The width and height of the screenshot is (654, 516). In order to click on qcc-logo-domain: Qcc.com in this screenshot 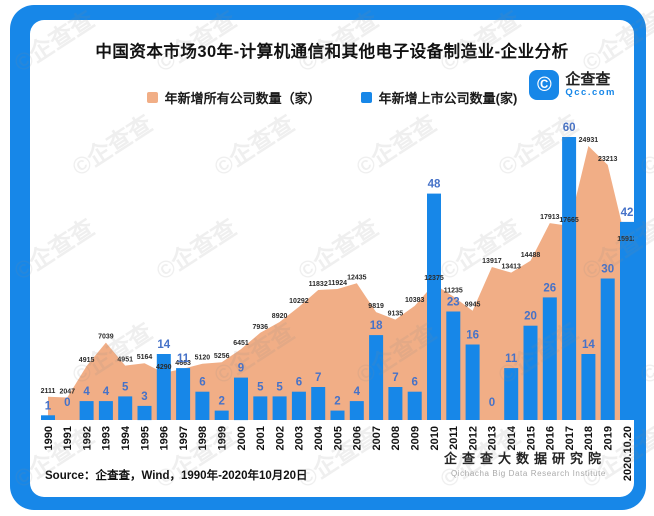, I will do `click(590, 93)`.